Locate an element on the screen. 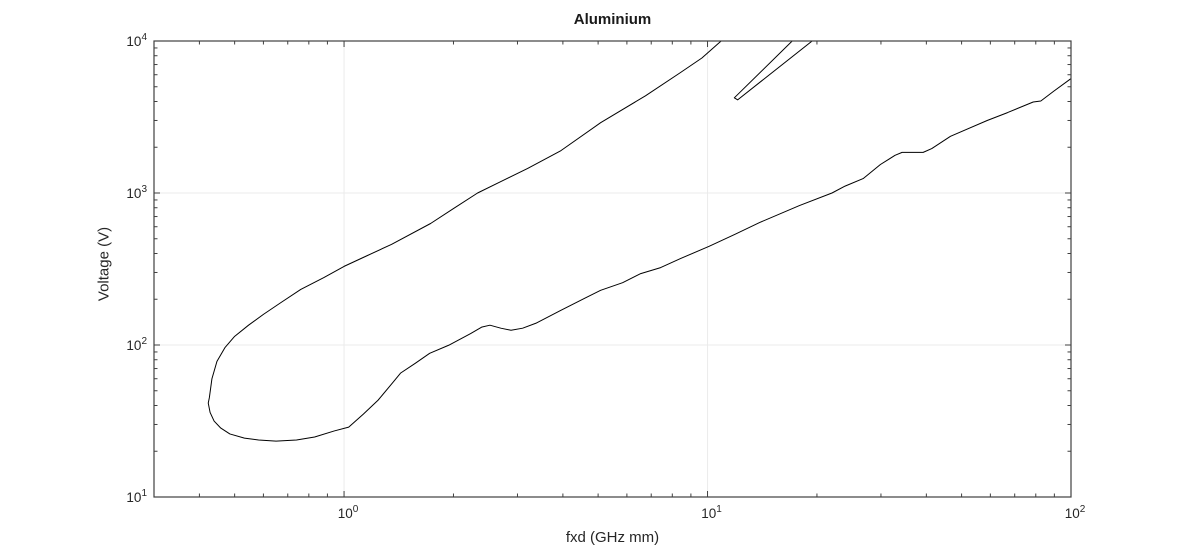 The width and height of the screenshot is (1184, 560). x-tick-label: 10⁰ is located at coordinates (348, 512).